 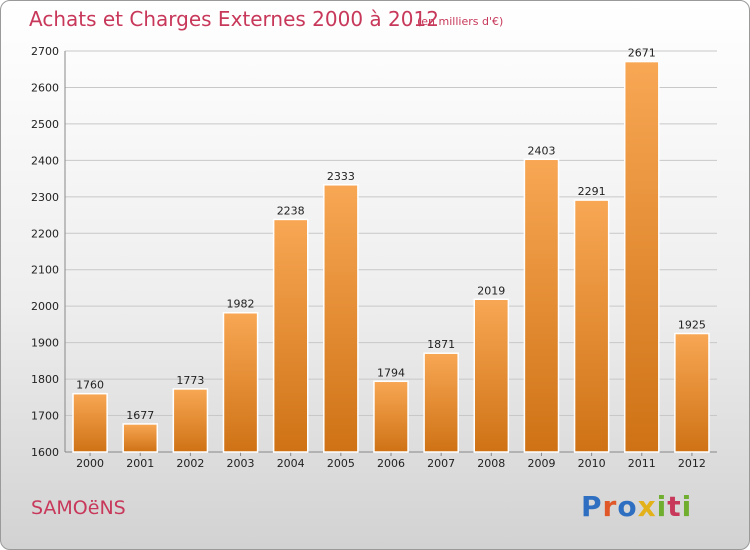 What do you see at coordinates (541, 150) in the screenshot?
I see `value-label: 2403` at bounding box center [541, 150].